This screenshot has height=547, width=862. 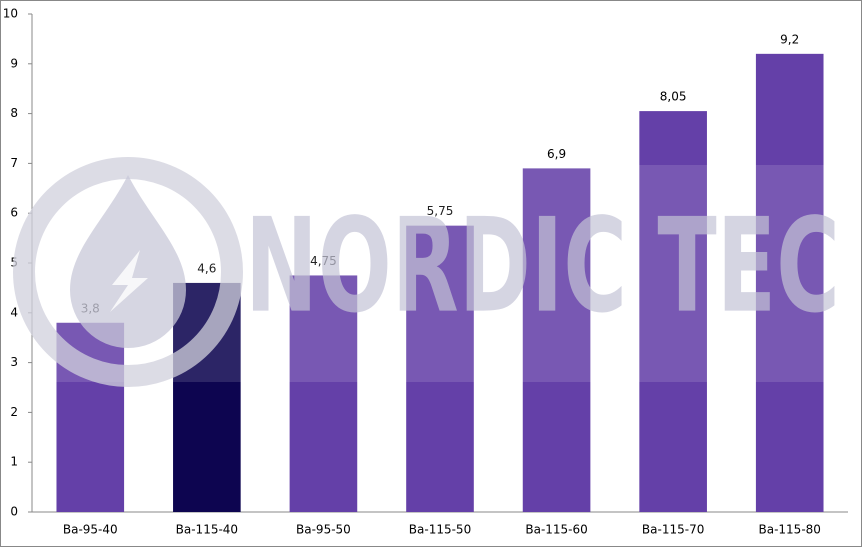 I want to click on watermark-drop, so click(x=128, y=261).